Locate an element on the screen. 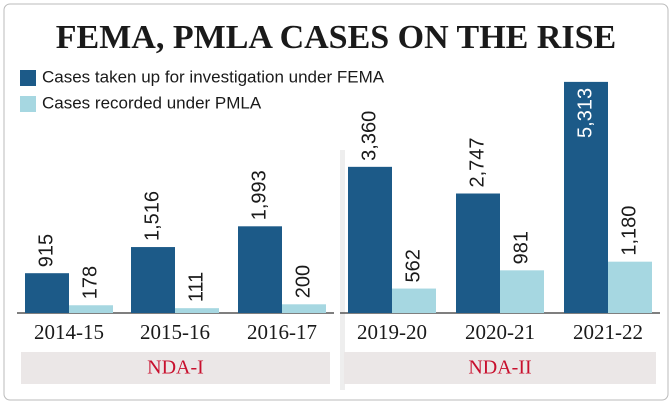 This screenshot has width=672, height=404. value-label: 1,993 is located at coordinates (259, 195).